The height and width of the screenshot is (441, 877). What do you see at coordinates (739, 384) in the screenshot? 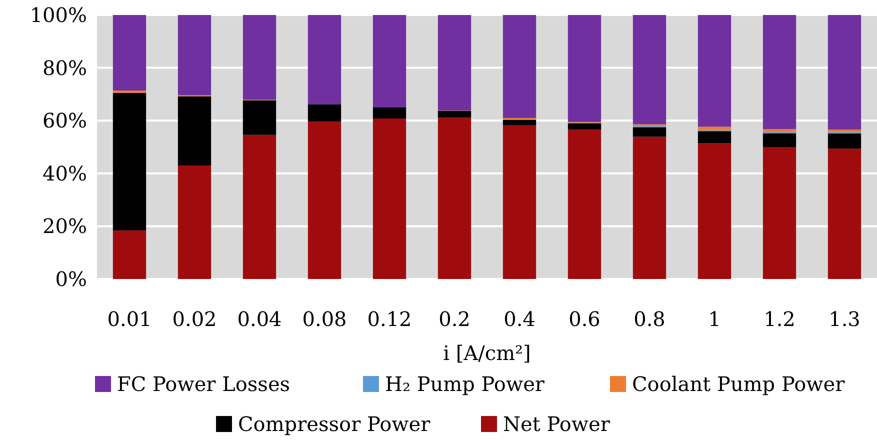
I see `legend-label: Coolant Pump Power` at bounding box center [739, 384].